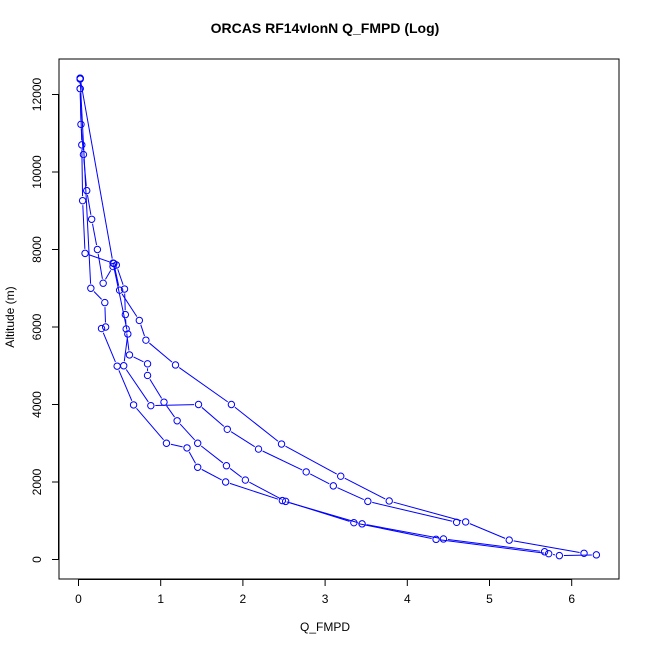 The image size is (650, 650). What do you see at coordinates (37, 481) in the screenshot?
I see `y-tick-label: 2000` at bounding box center [37, 481].